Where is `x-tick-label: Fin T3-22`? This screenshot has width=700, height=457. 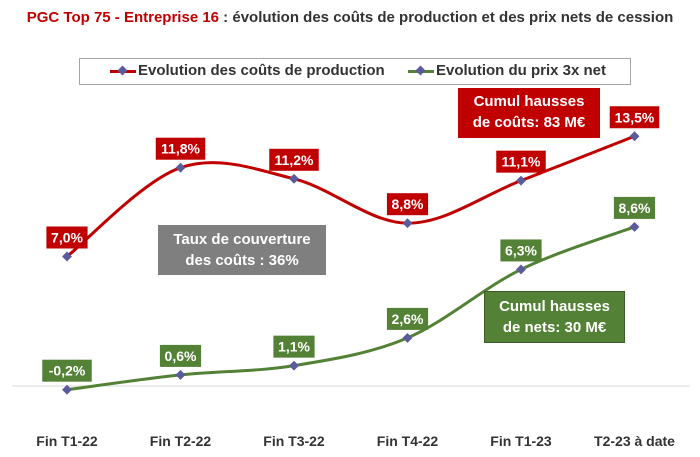 x-tick-label: Fin T3-22 is located at coordinates (294, 441).